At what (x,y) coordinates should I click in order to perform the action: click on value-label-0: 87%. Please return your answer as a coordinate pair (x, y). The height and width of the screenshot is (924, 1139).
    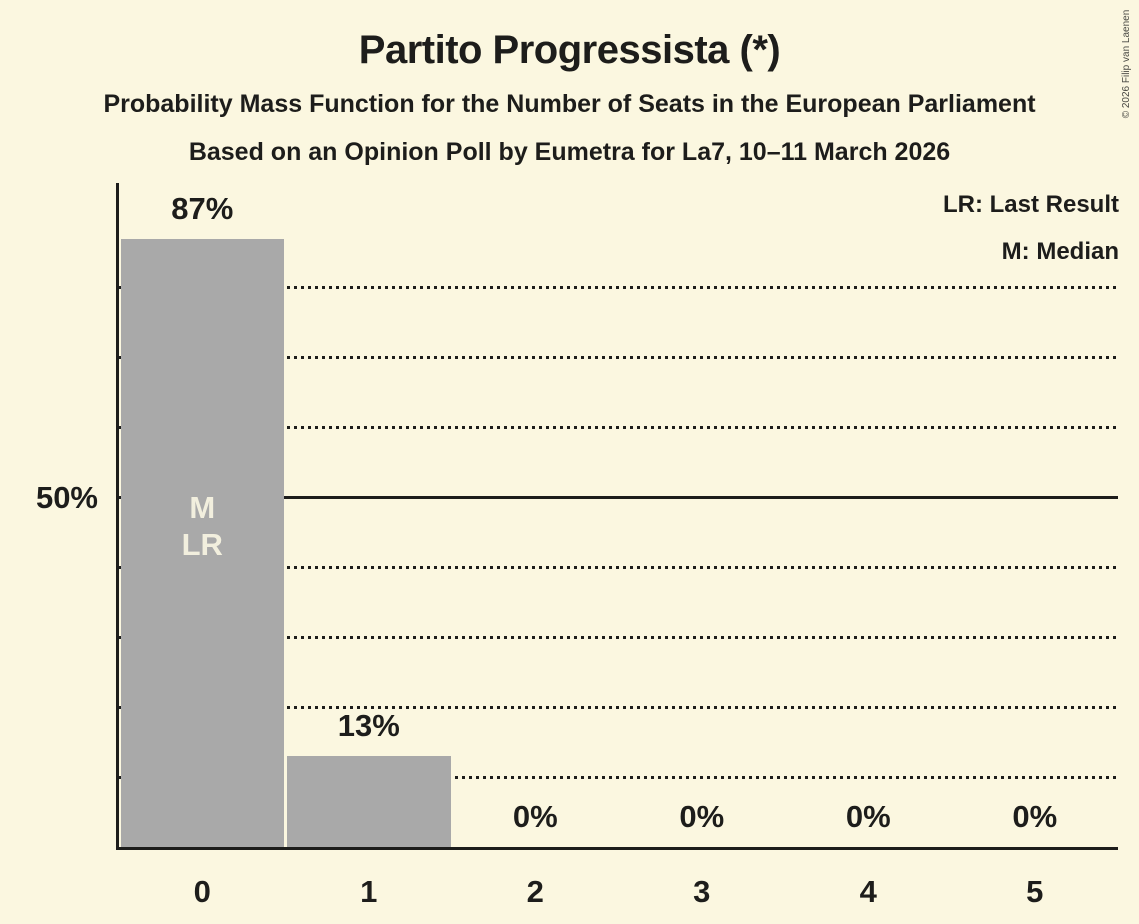
    Looking at the image, I should click on (202, 208).